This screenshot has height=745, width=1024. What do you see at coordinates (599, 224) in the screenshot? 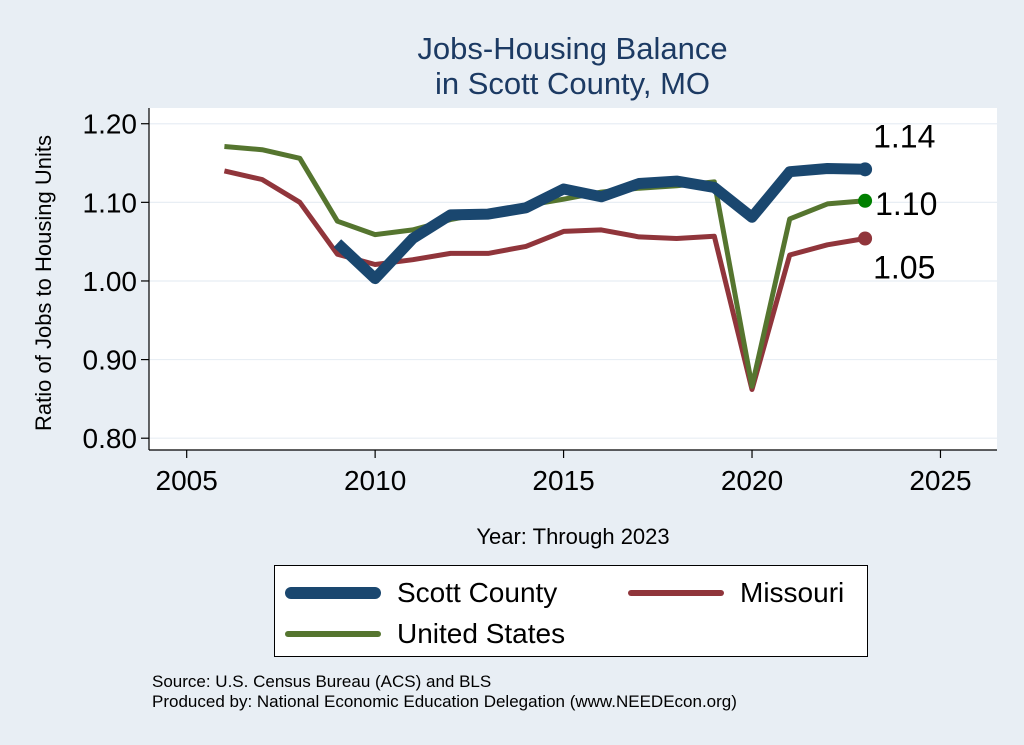
I see `series-line-scott-county` at bounding box center [599, 224].